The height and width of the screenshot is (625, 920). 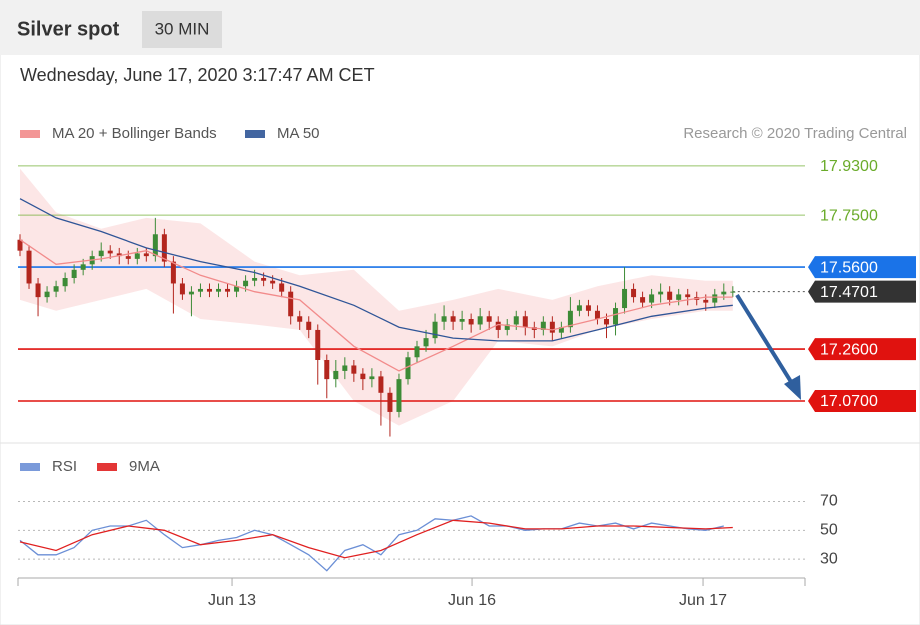 What do you see at coordinates (64, 466) in the screenshot?
I see `legend-label: RSI` at bounding box center [64, 466].